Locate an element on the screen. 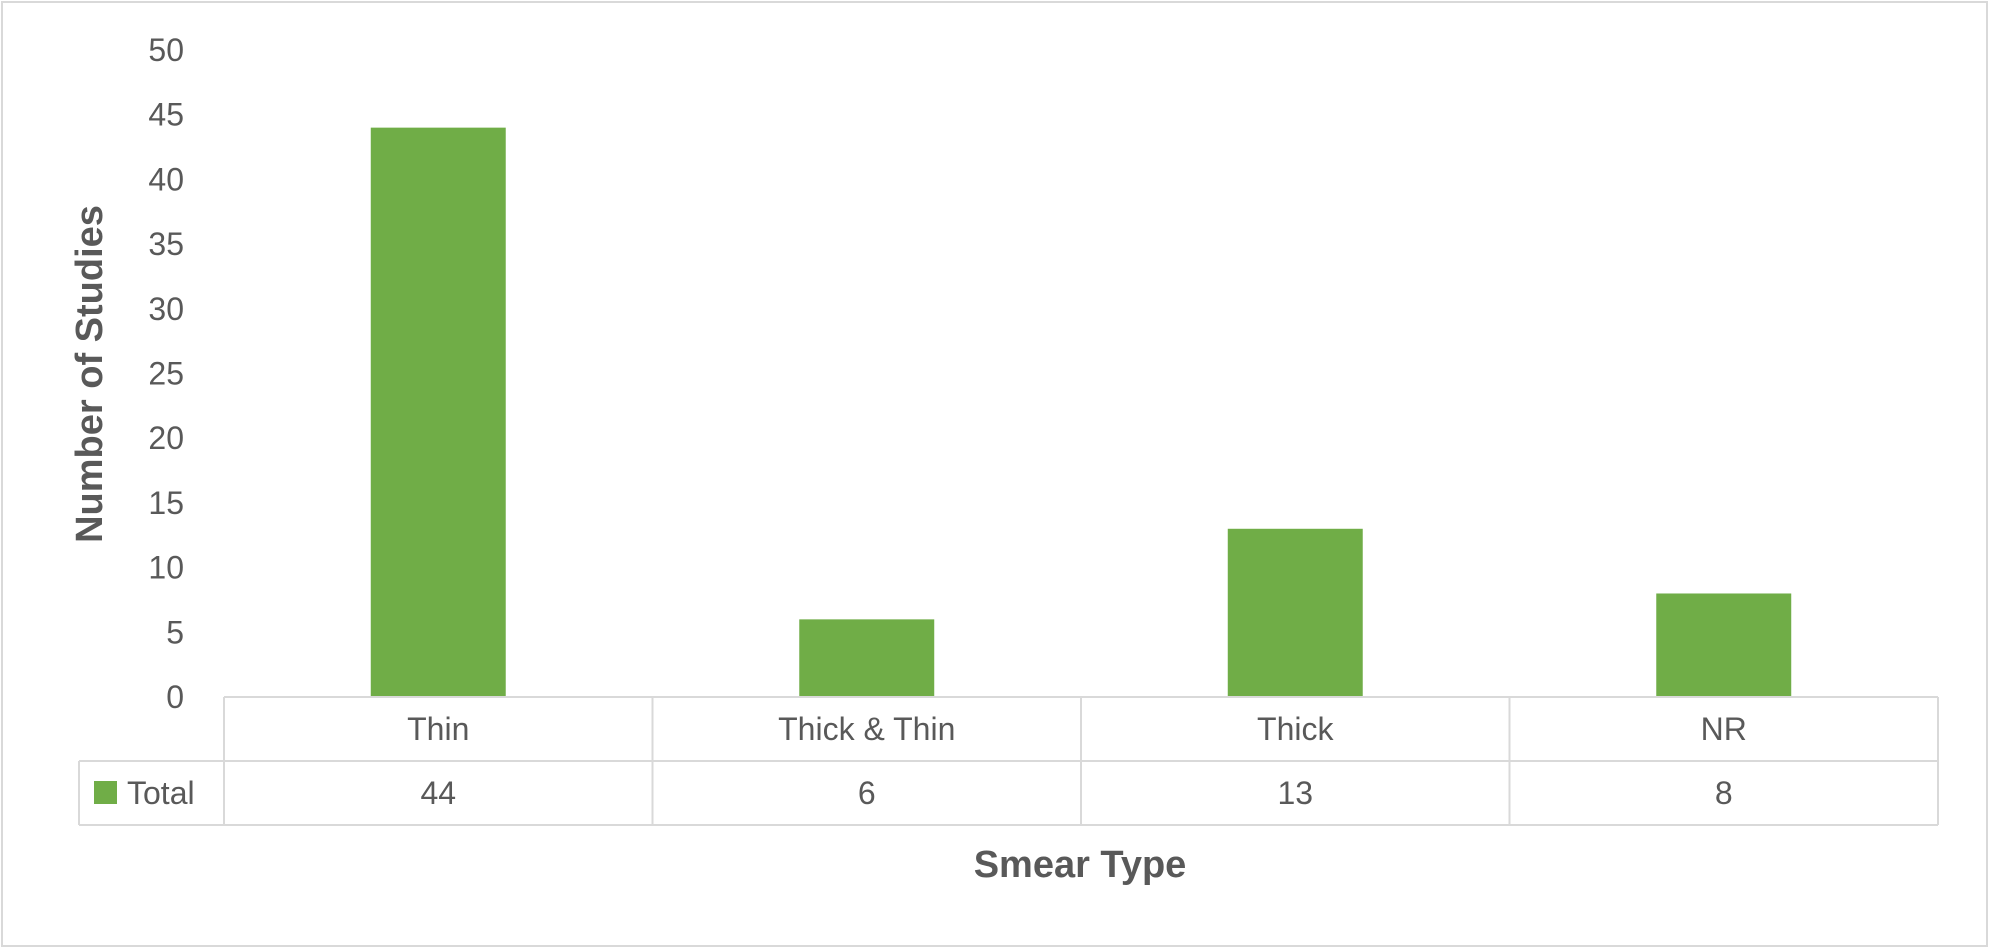 This screenshot has width=1991, height=950. x-category-label: NR is located at coordinates (1724, 729).